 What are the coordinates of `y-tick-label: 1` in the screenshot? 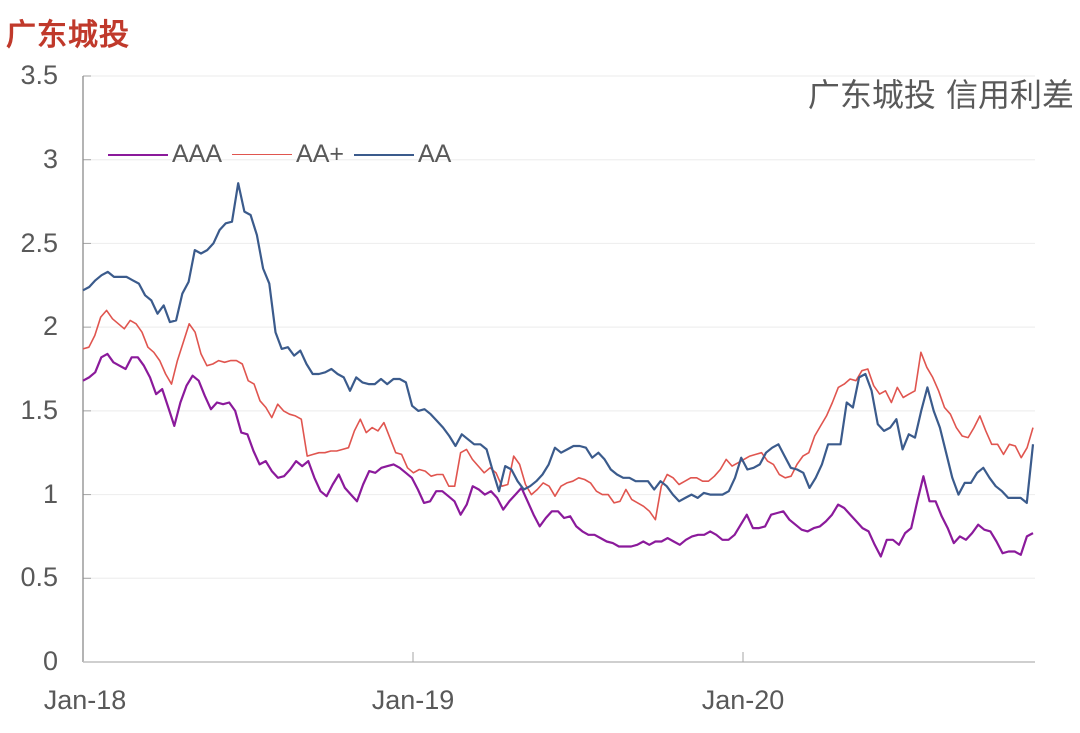 It's located at (50, 494).